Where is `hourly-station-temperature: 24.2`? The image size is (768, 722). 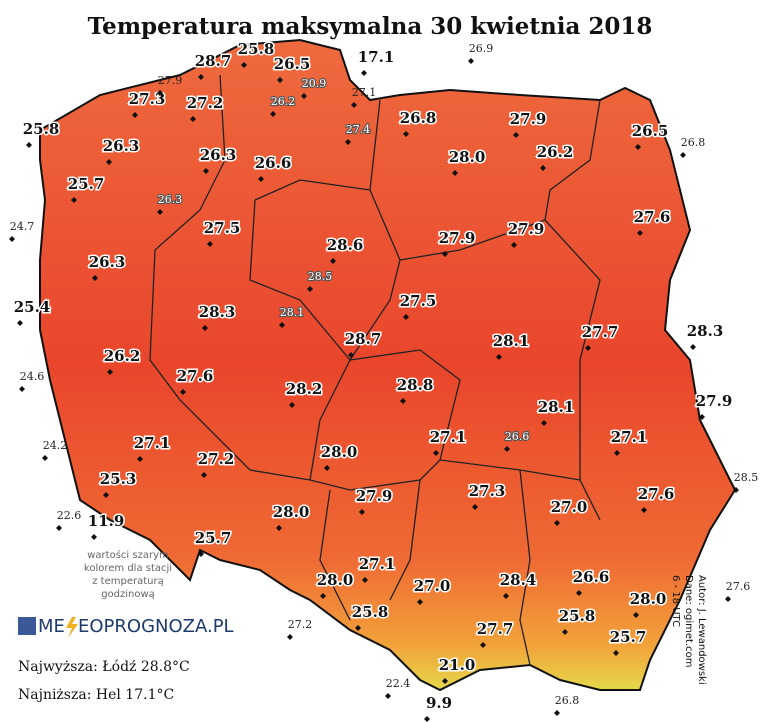 hourly-station-temperature: 24.2 is located at coordinates (55, 445).